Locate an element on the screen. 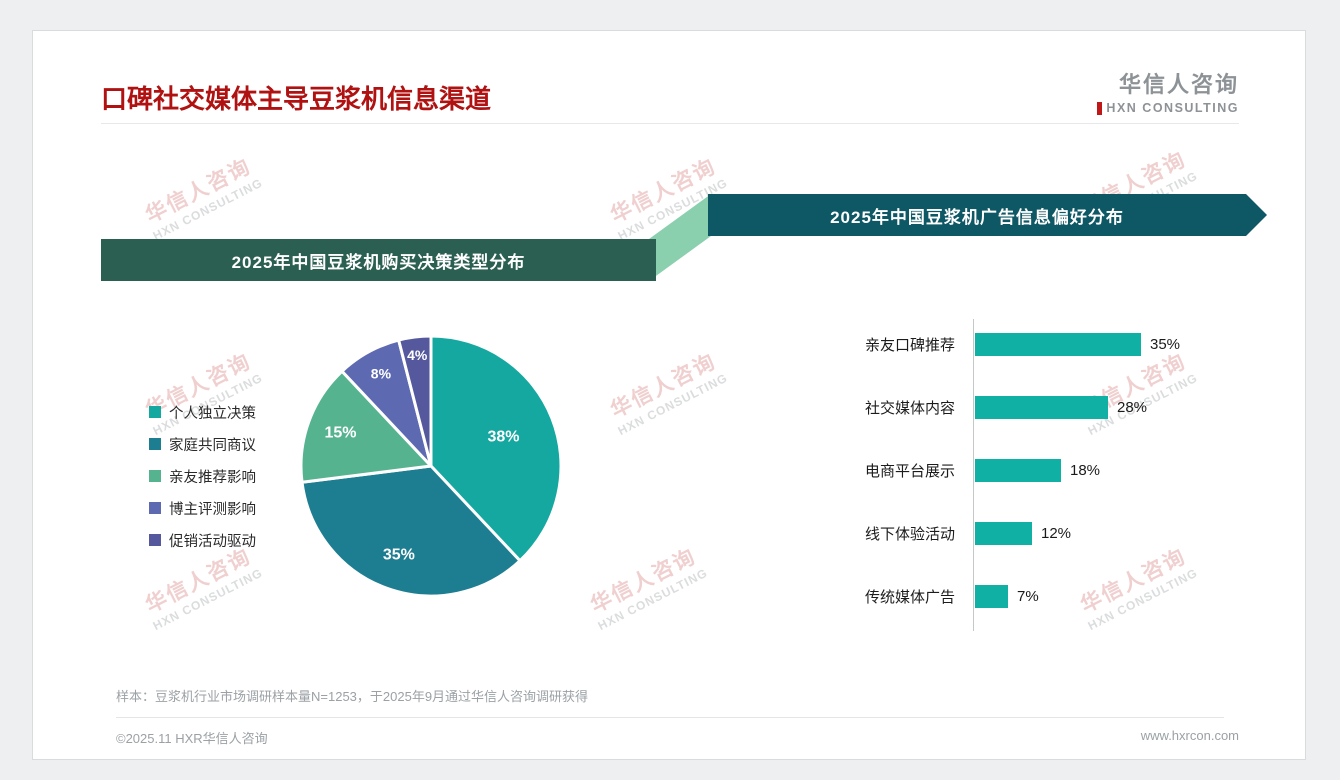 The width and height of the screenshot is (1340, 780). bar-chart-title-banner: 2025年中国豆浆机广告信息偏好分布 is located at coordinates (977, 215).